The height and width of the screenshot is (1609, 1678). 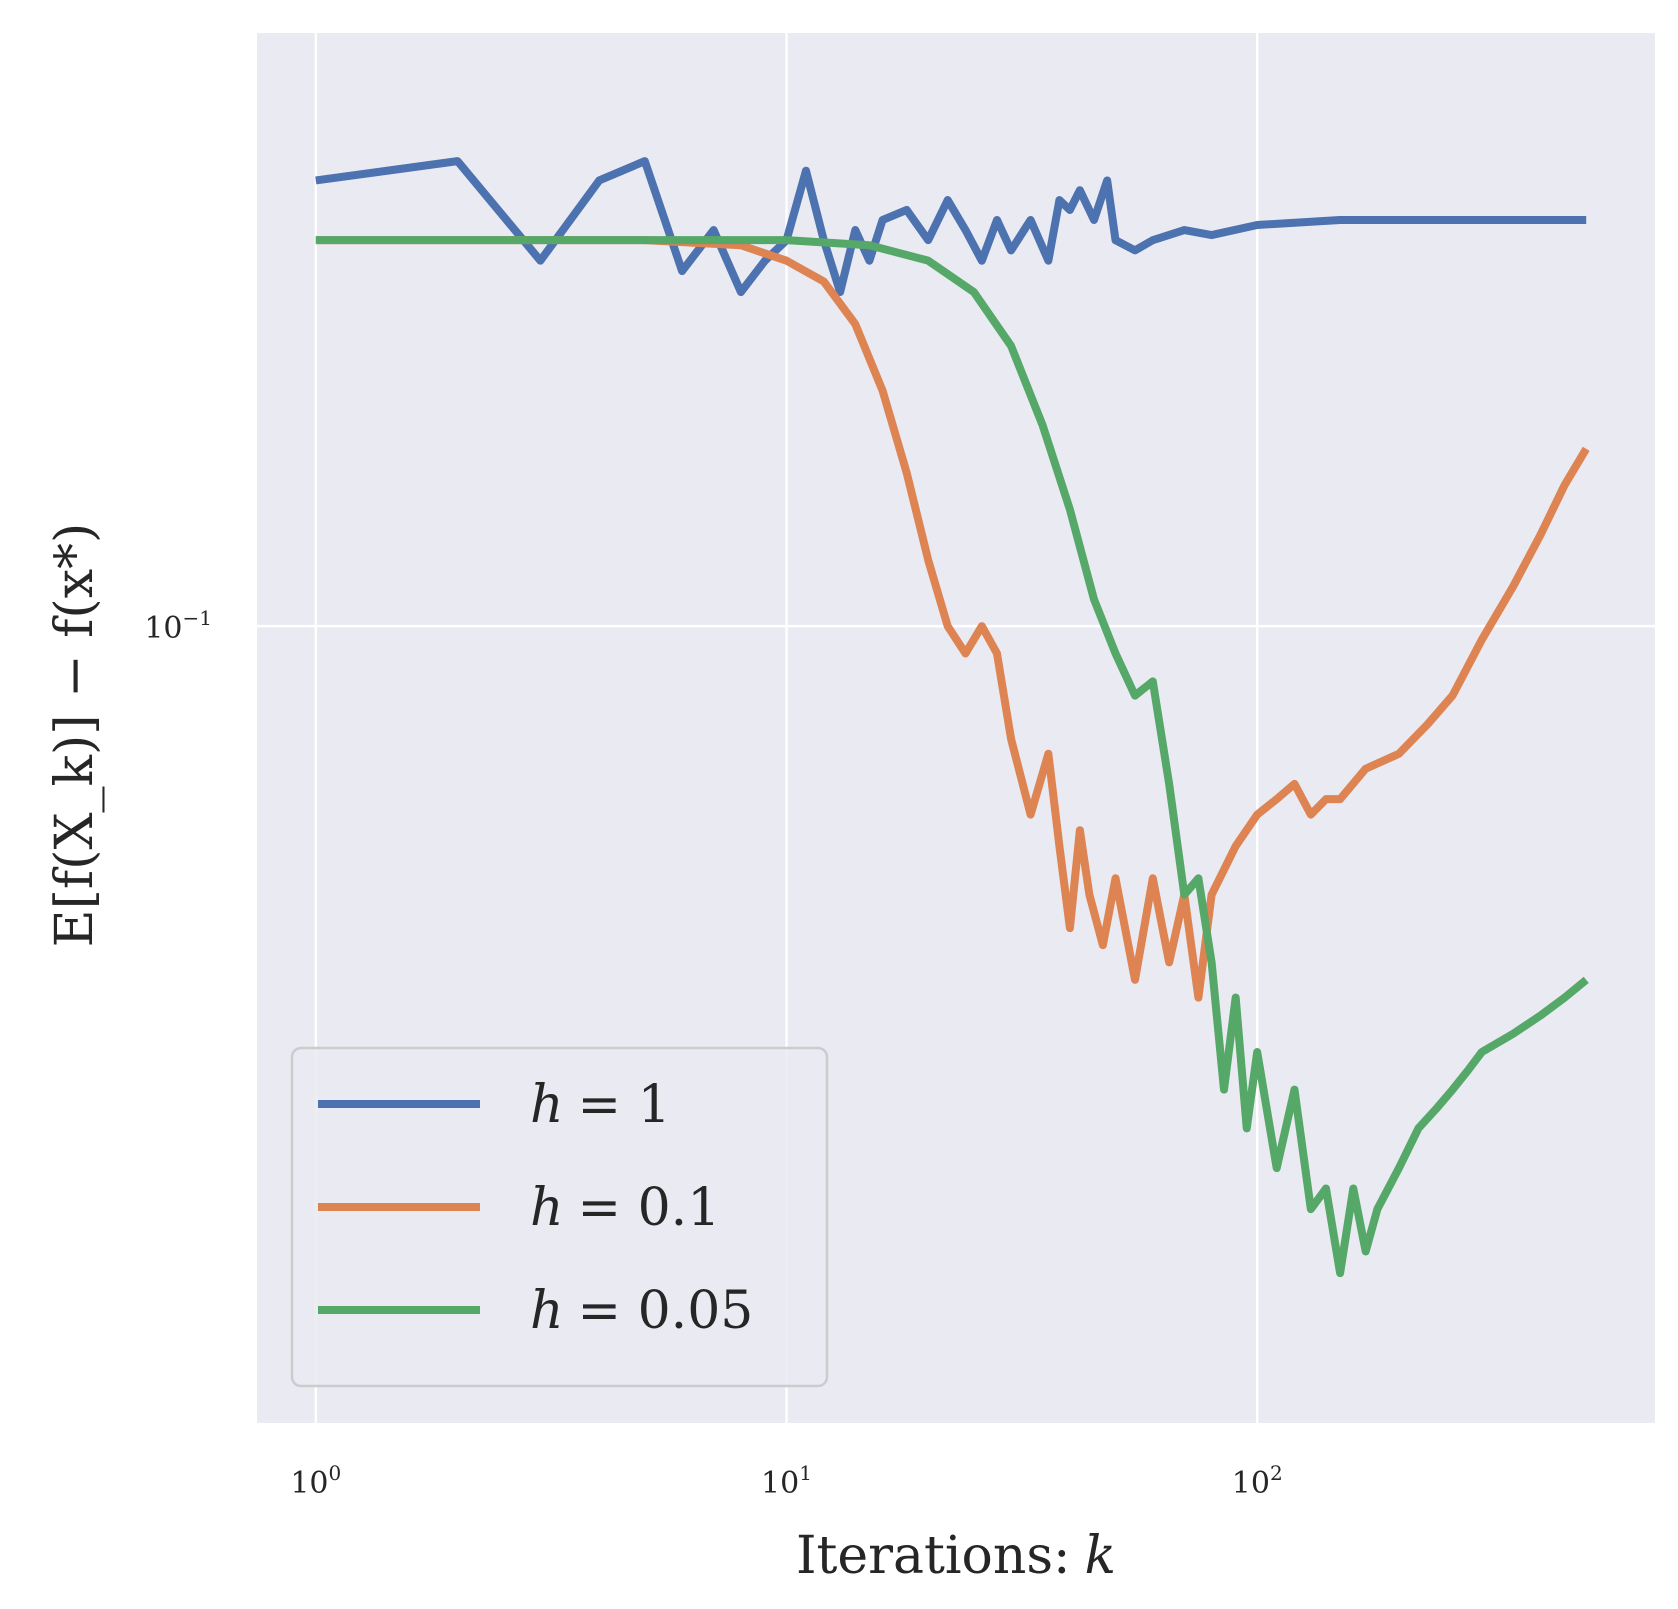 What do you see at coordinates (335, 1473) in the screenshot?
I see `x-tick-exp: 0` at bounding box center [335, 1473].